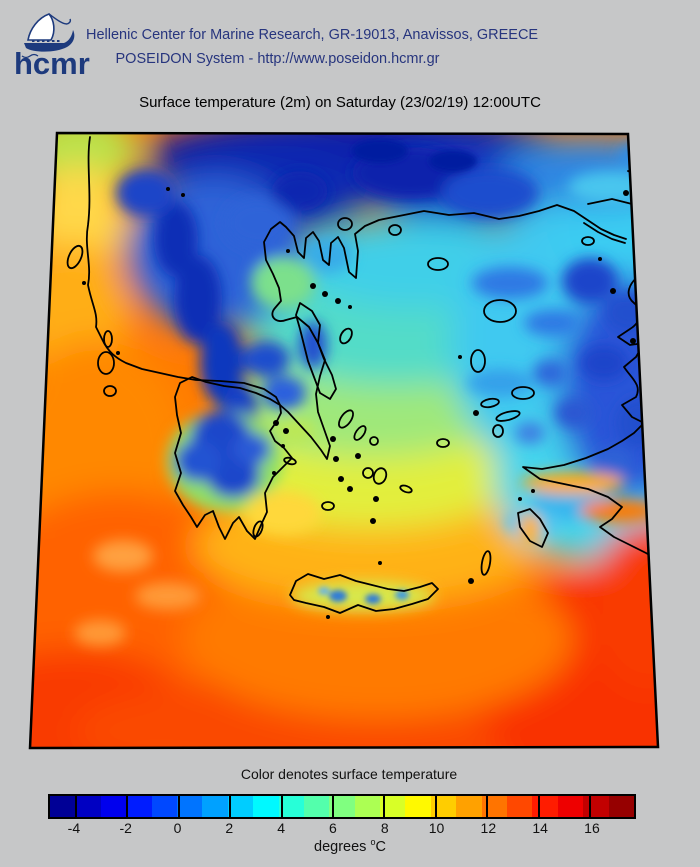 This screenshot has height=867, width=700. What do you see at coordinates (436, 828) in the screenshot?
I see `colorbar-tick-label: 10` at bounding box center [436, 828].